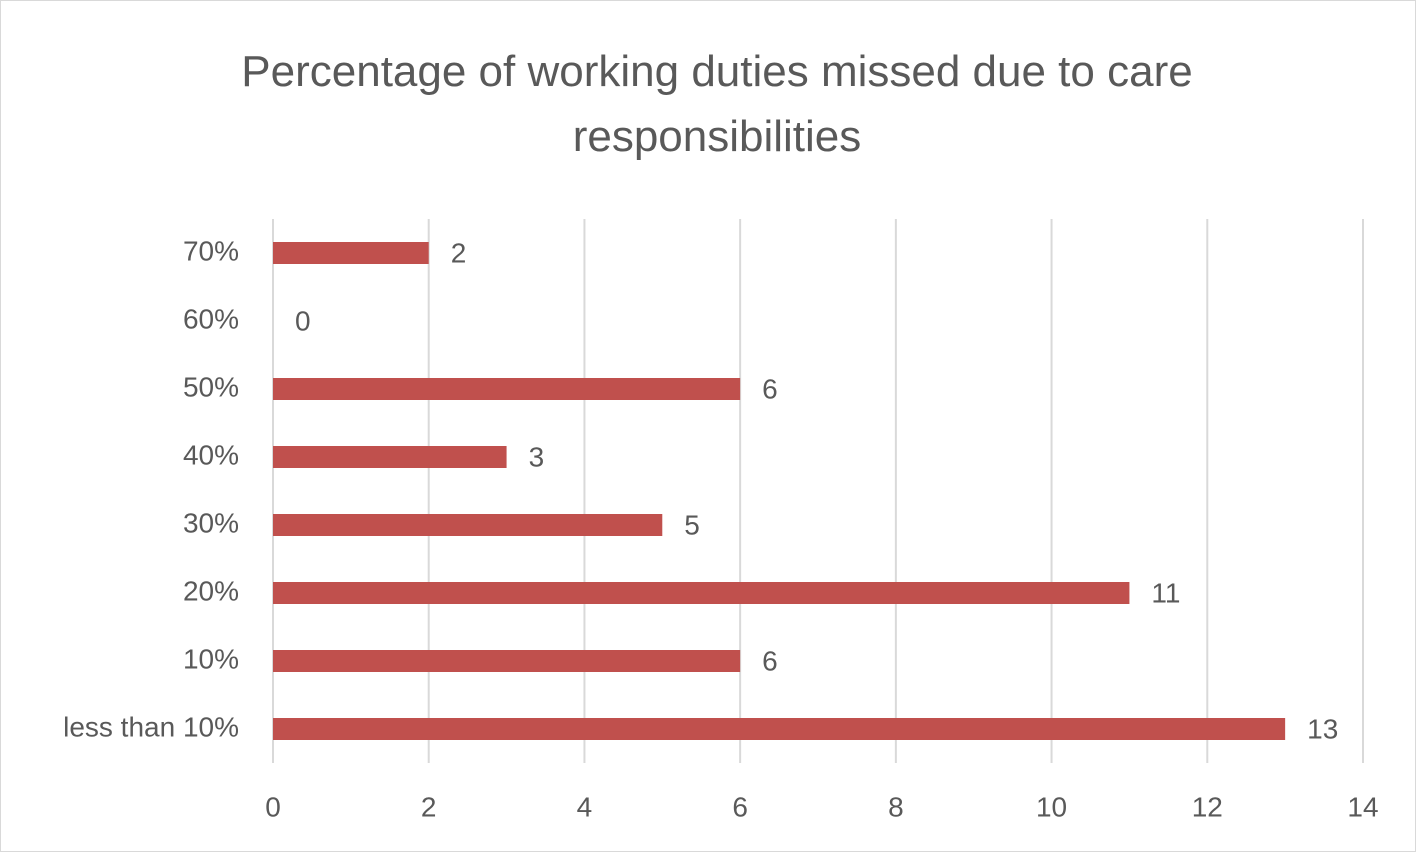 The height and width of the screenshot is (852, 1416). Describe the element at coordinates (211, 454) in the screenshot. I see `y-tick-label: 40%` at that location.